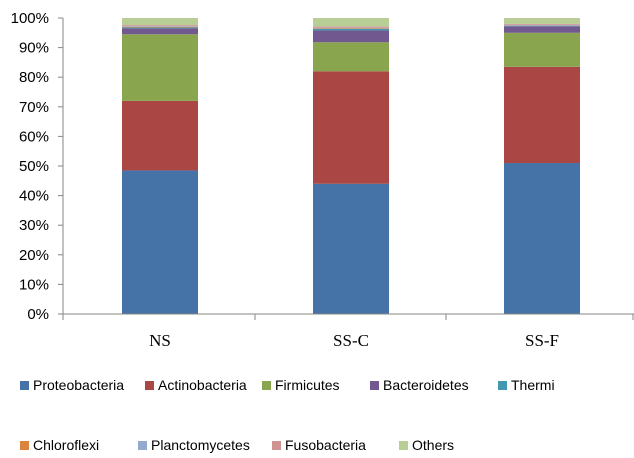 The height and width of the screenshot is (458, 634). What do you see at coordinates (34, 136) in the screenshot?
I see `y-tick-label: 60%` at bounding box center [34, 136].